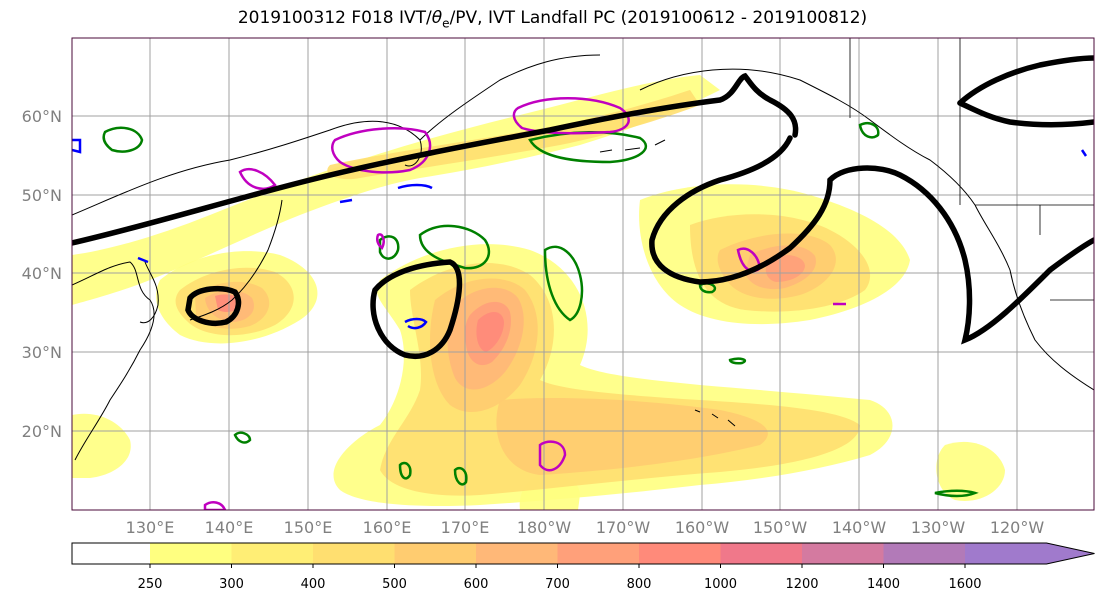 Image resolution: width=1105 pixels, height=603 pixels. Describe the element at coordinates (229, 527) in the screenshot. I see `longitude-label: 140°E` at that location.